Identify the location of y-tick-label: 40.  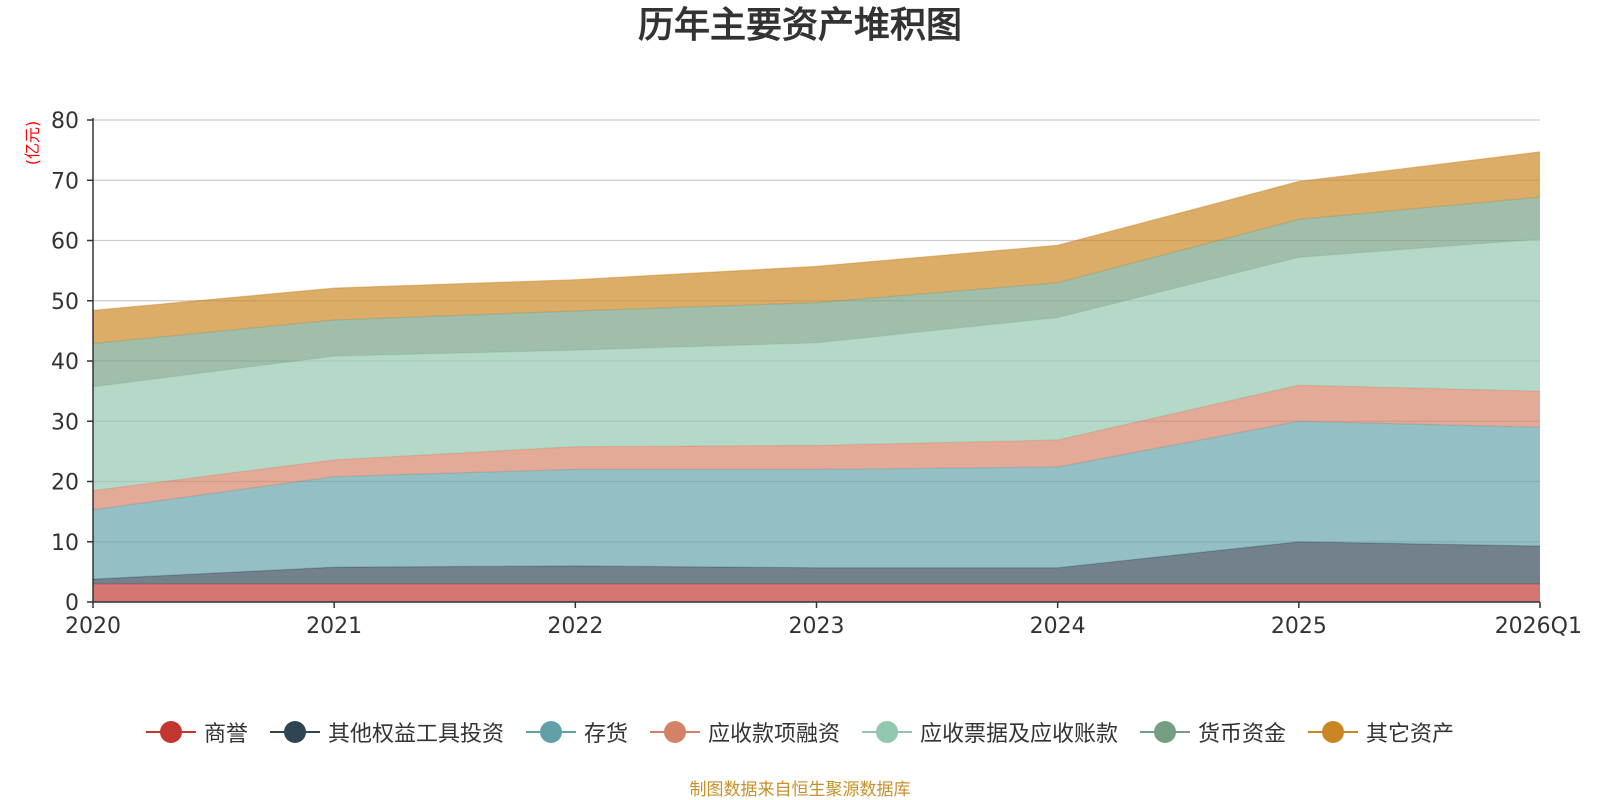
(65, 362).